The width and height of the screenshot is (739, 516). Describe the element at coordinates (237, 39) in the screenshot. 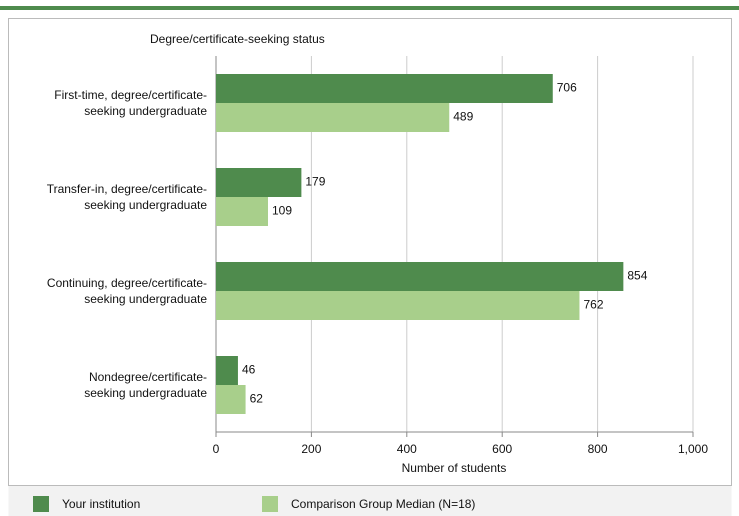

I see `chart-title: Degree/certificate-seeking status` at that location.